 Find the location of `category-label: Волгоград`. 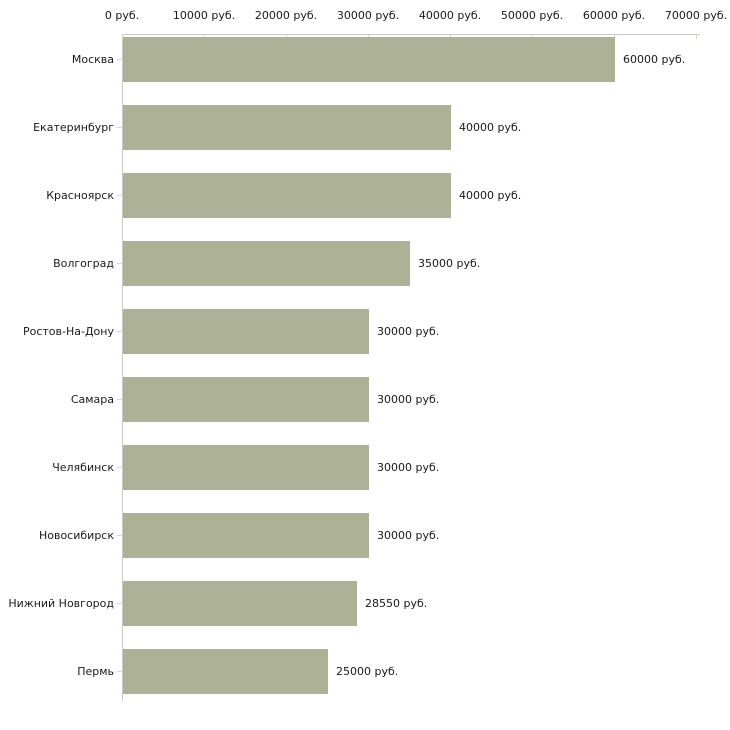

category-label: Волгоград is located at coordinates (83, 263).